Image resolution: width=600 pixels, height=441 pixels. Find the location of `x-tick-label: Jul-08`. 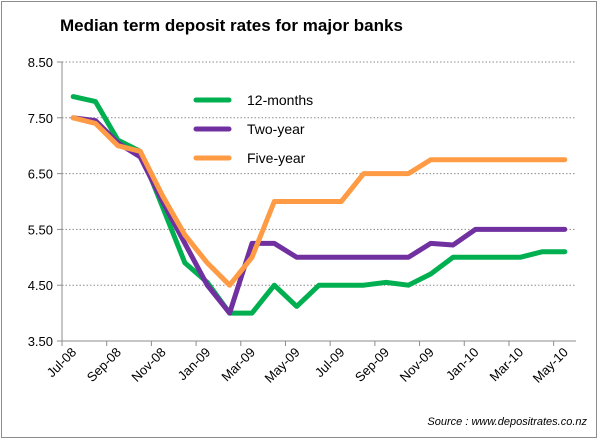

x-tick-label: Jul-08 is located at coordinates (62, 363).